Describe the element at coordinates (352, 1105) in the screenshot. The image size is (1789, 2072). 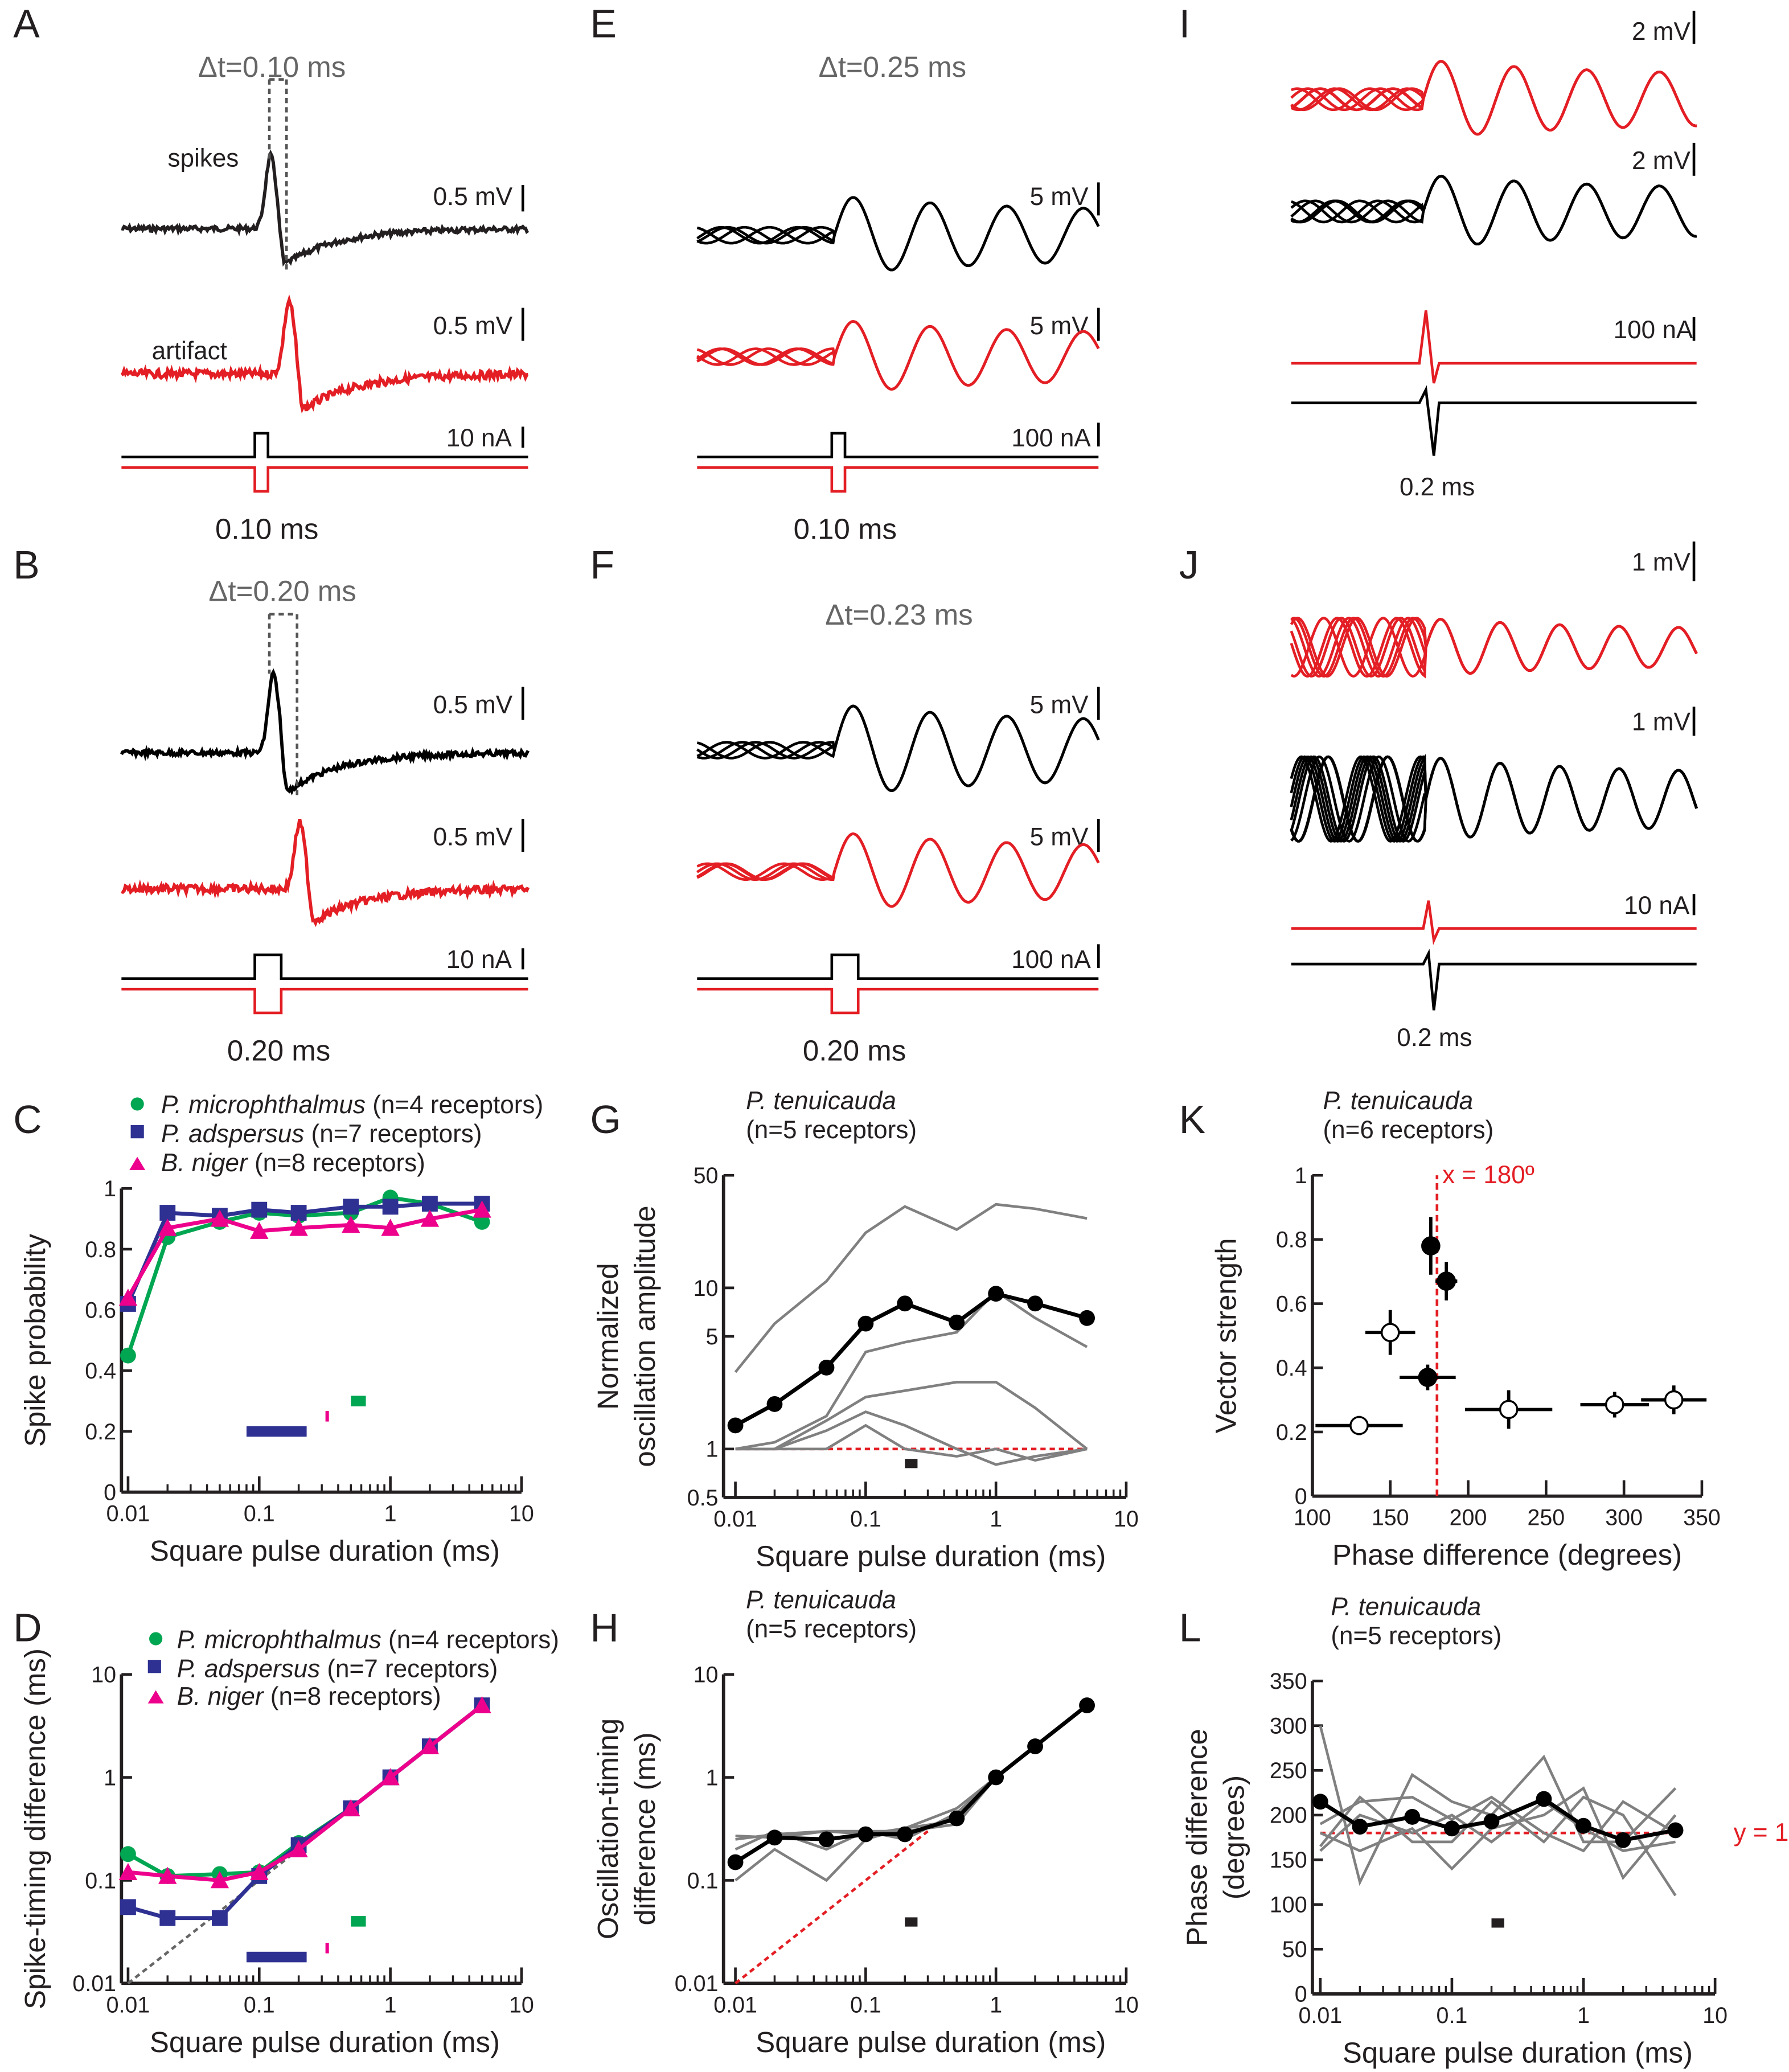
I see `svg-text:P. microphthalmus (n=4 recepto: P. microphthalmus (n=4 receptors)` at that location.